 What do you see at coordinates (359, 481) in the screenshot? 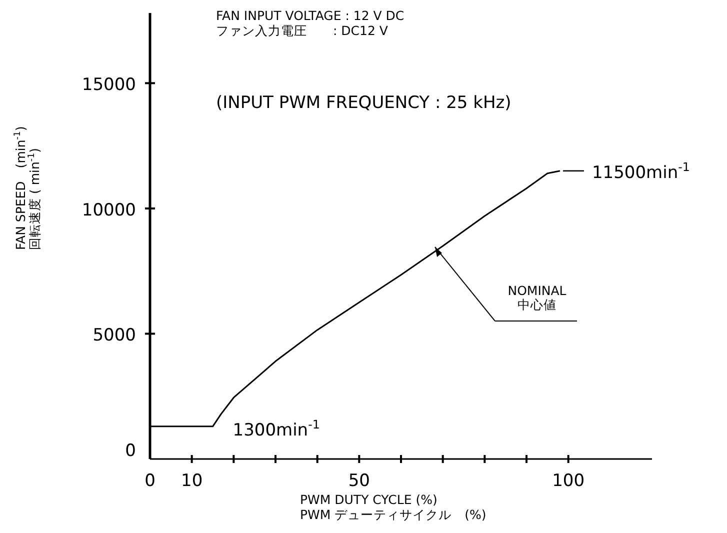
I see `xtick: 50` at bounding box center [359, 481].